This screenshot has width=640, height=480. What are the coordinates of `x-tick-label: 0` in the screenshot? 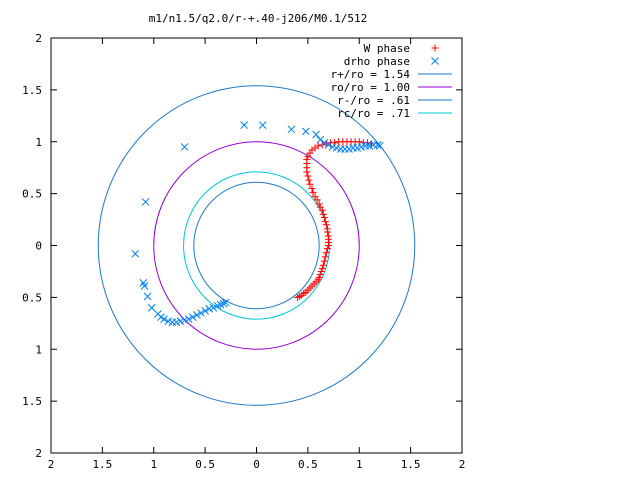 It's located at (256, 464).